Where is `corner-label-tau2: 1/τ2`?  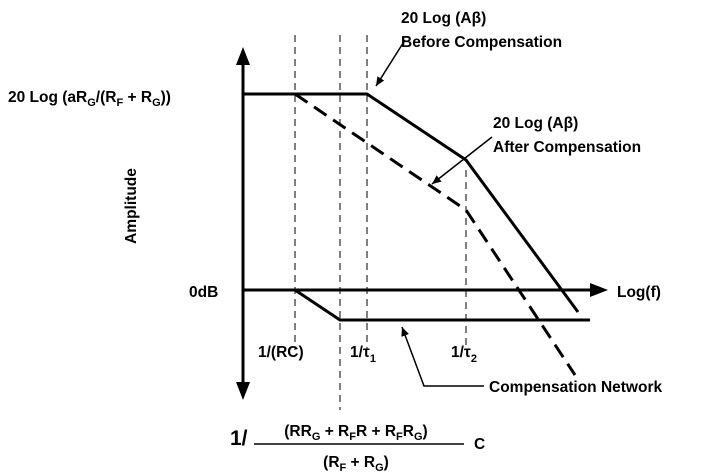 corner-label-tau2: 1/τ2 is located at coordinates (464, 354).